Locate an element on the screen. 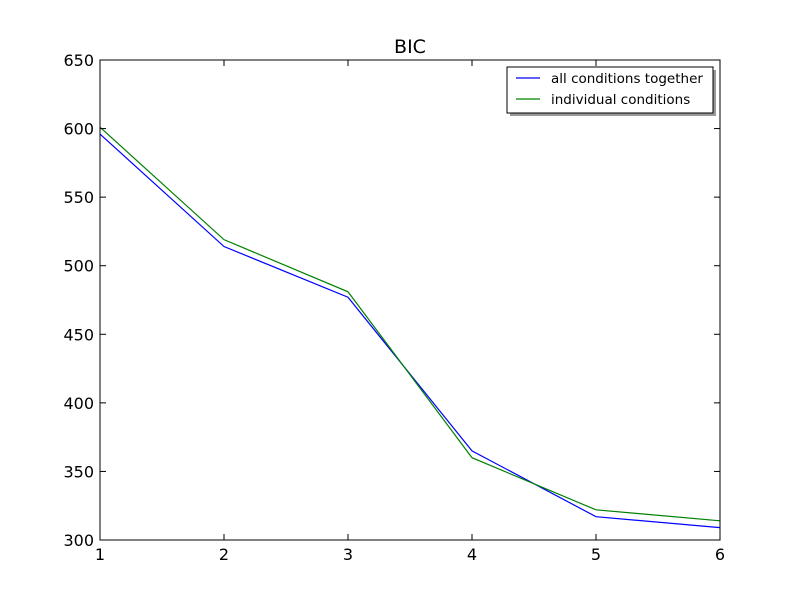  y-tick-label: 400 is located at coordinates (78, 403).